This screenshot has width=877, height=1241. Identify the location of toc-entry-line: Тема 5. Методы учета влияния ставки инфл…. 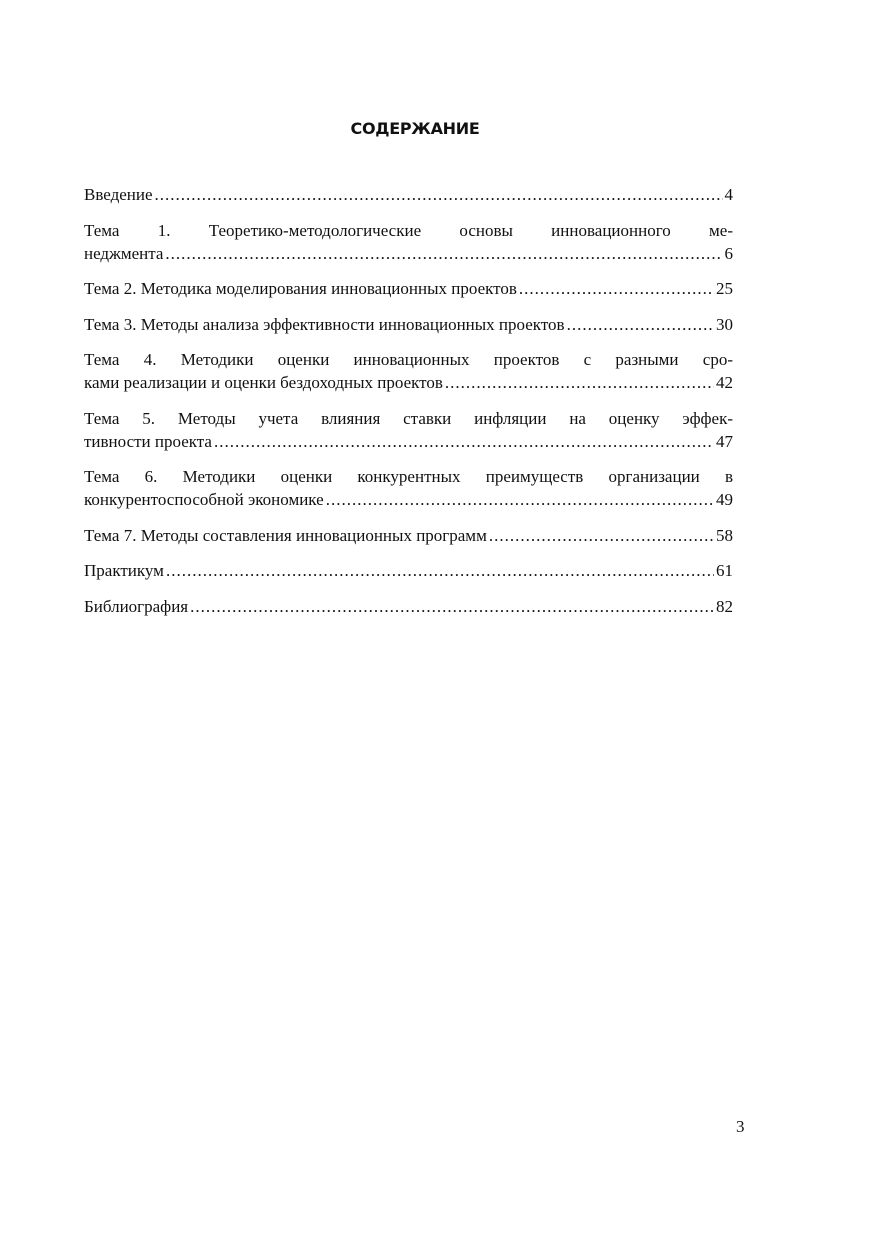
(408, 418).